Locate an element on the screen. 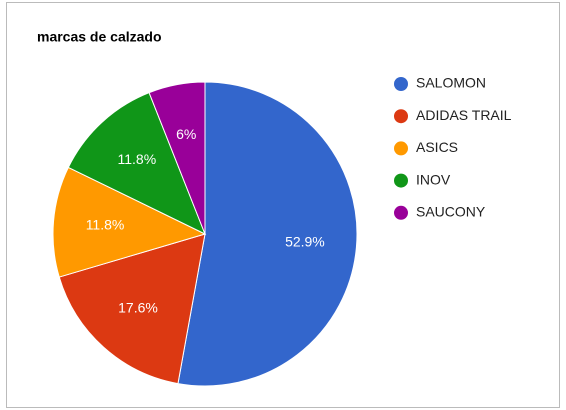  legend-label: SALOMON is located at coordinates (451, 83).